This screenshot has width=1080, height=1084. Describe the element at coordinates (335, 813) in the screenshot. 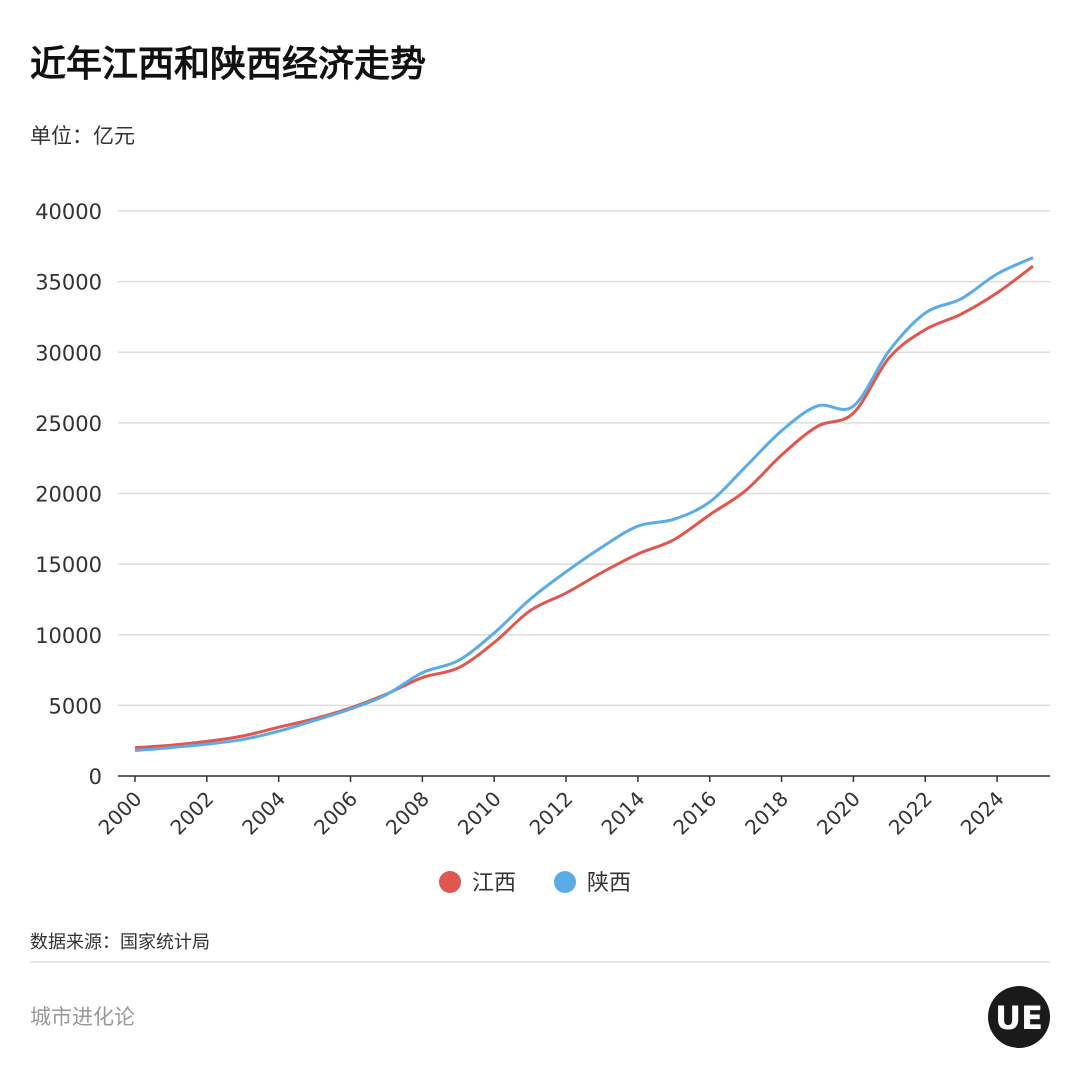

I see `x-tick-label: 2006` at that location.